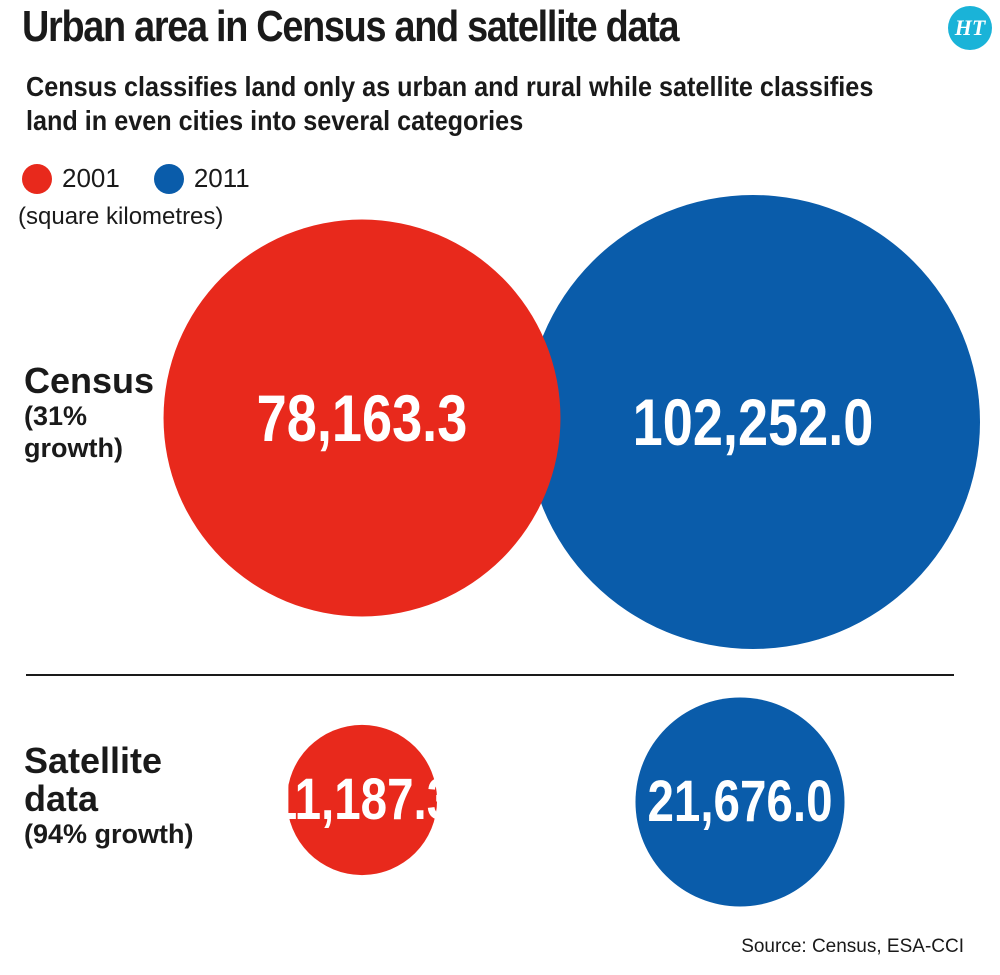 The image size is (1000, 975). Describe the element at coordinates (73, 432) in the screenshot. I see `row-note-census: (31% growth)` at that location.